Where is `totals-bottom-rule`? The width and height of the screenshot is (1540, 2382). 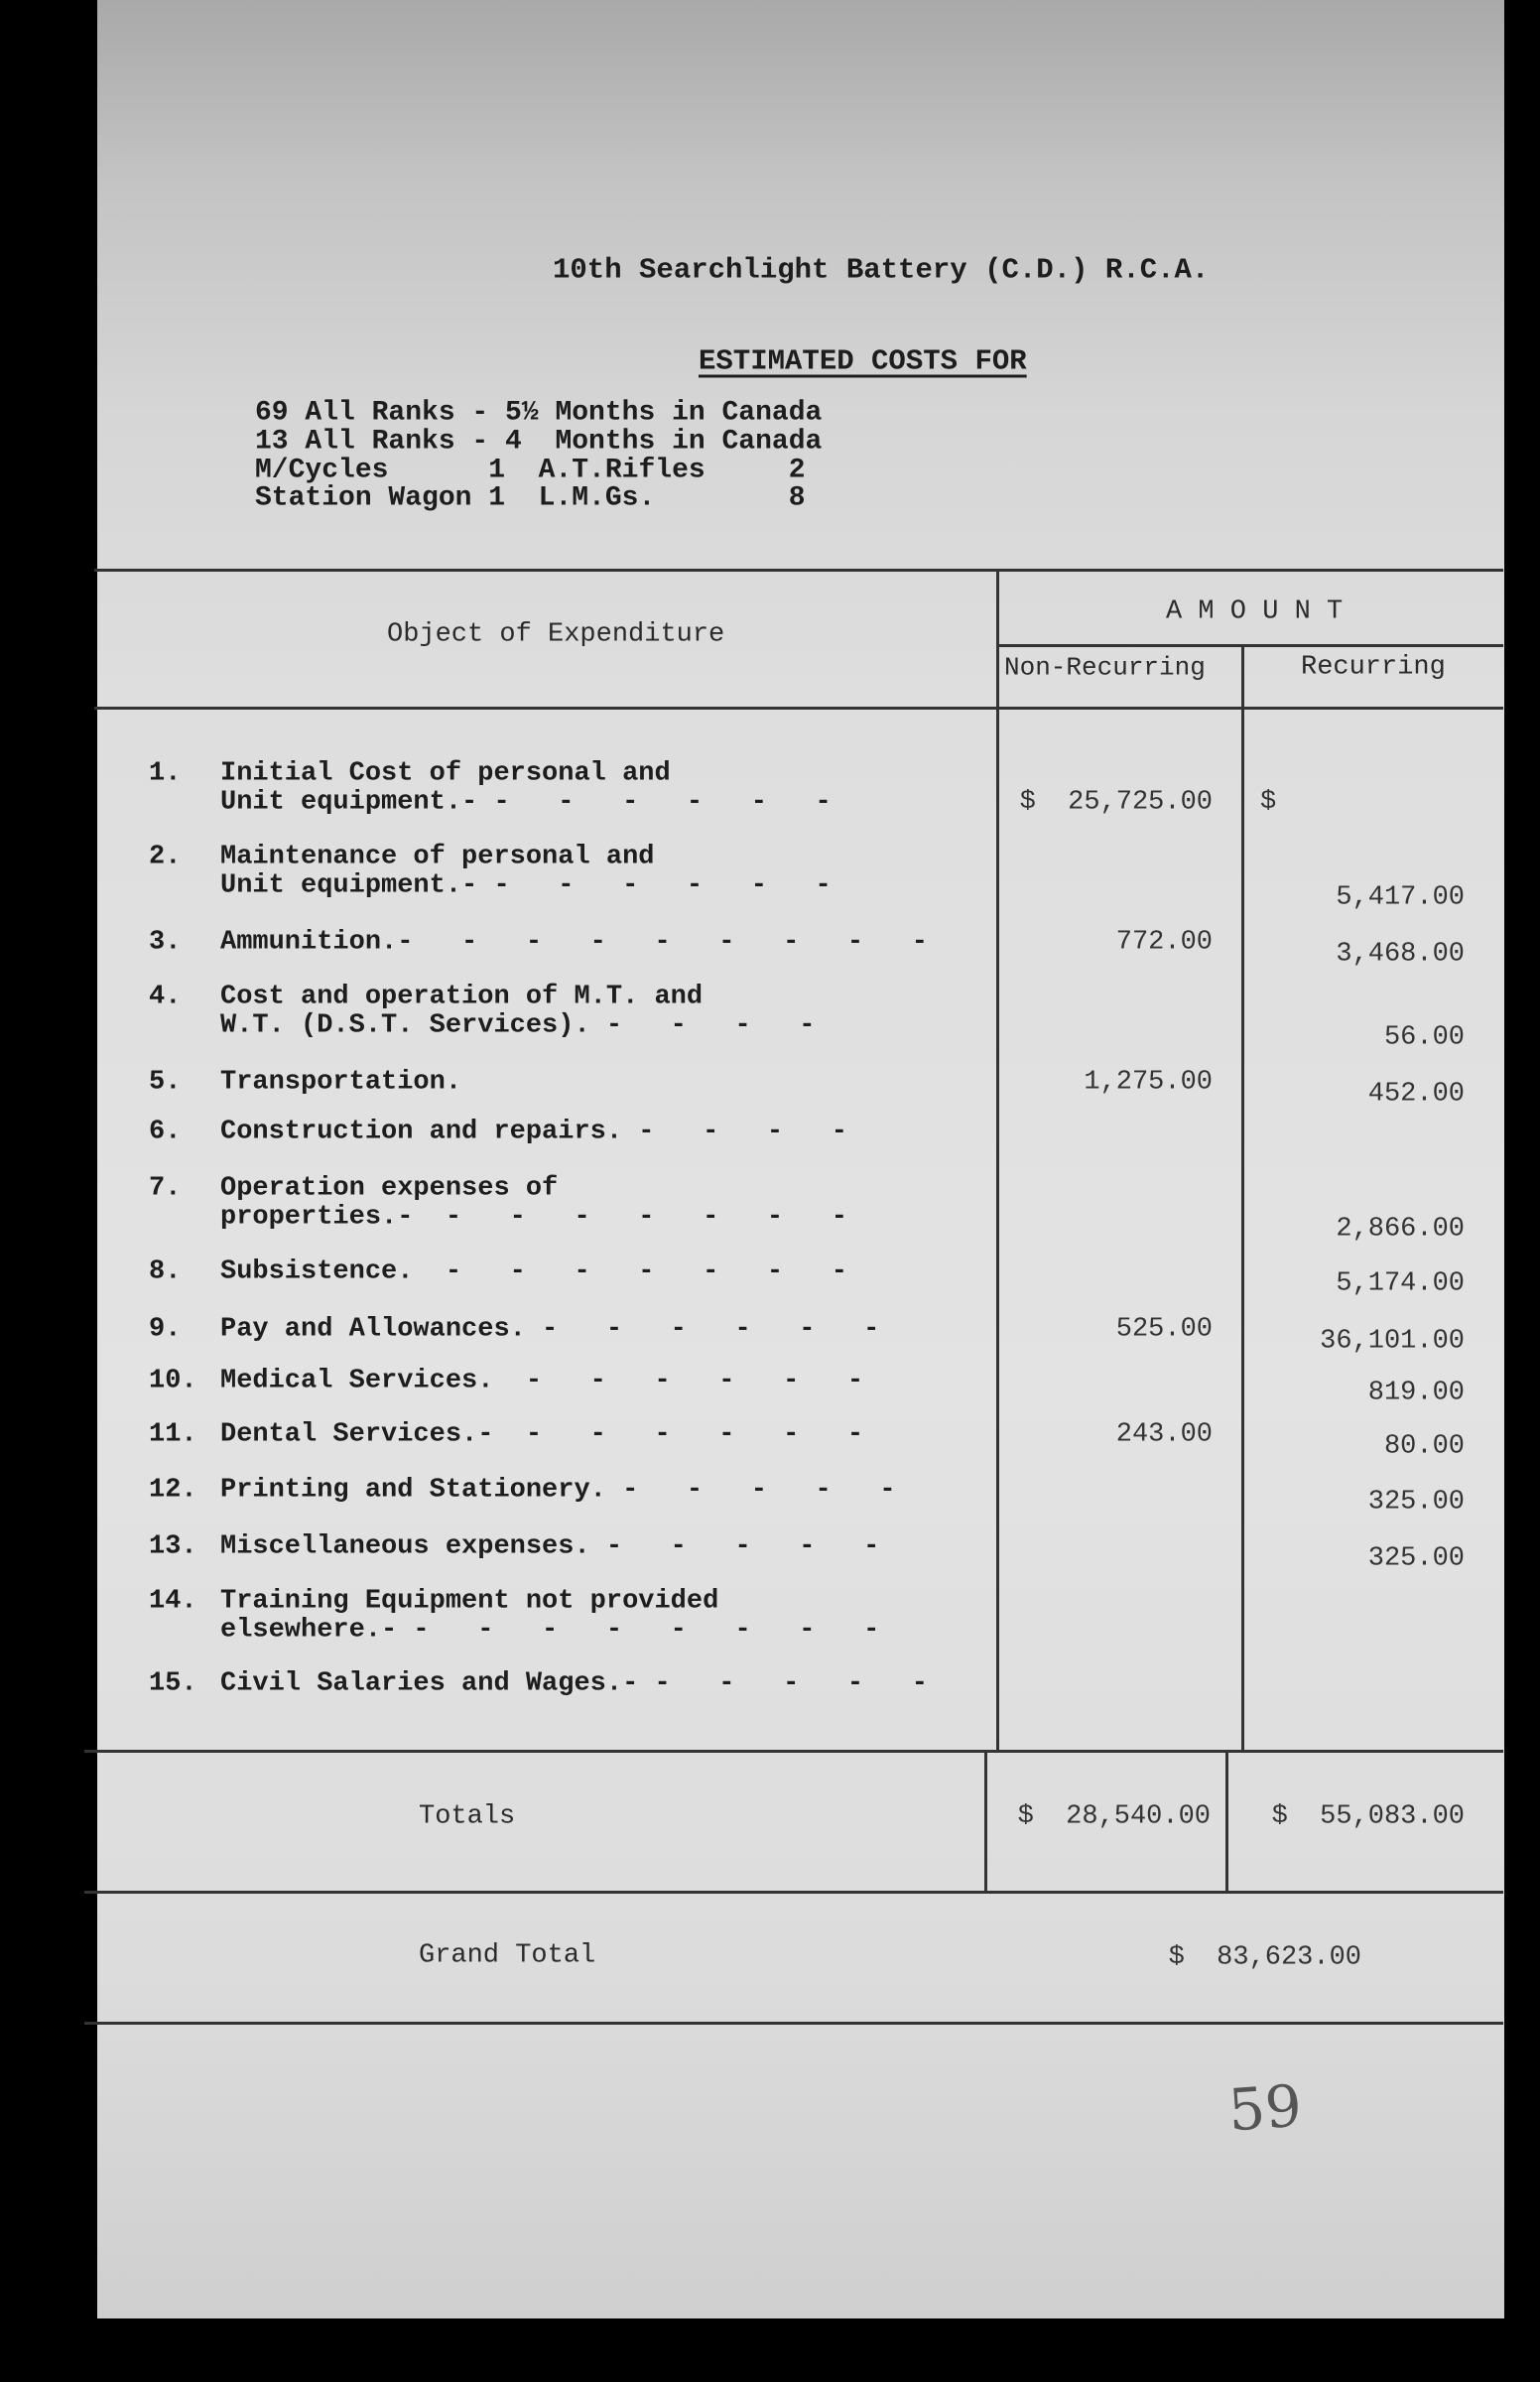
totals-bottom-rule is located at coordinates (793, 1893).